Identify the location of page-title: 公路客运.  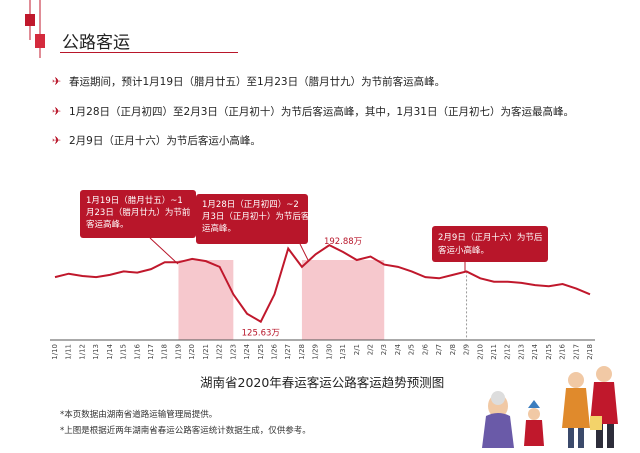
(96, 43).